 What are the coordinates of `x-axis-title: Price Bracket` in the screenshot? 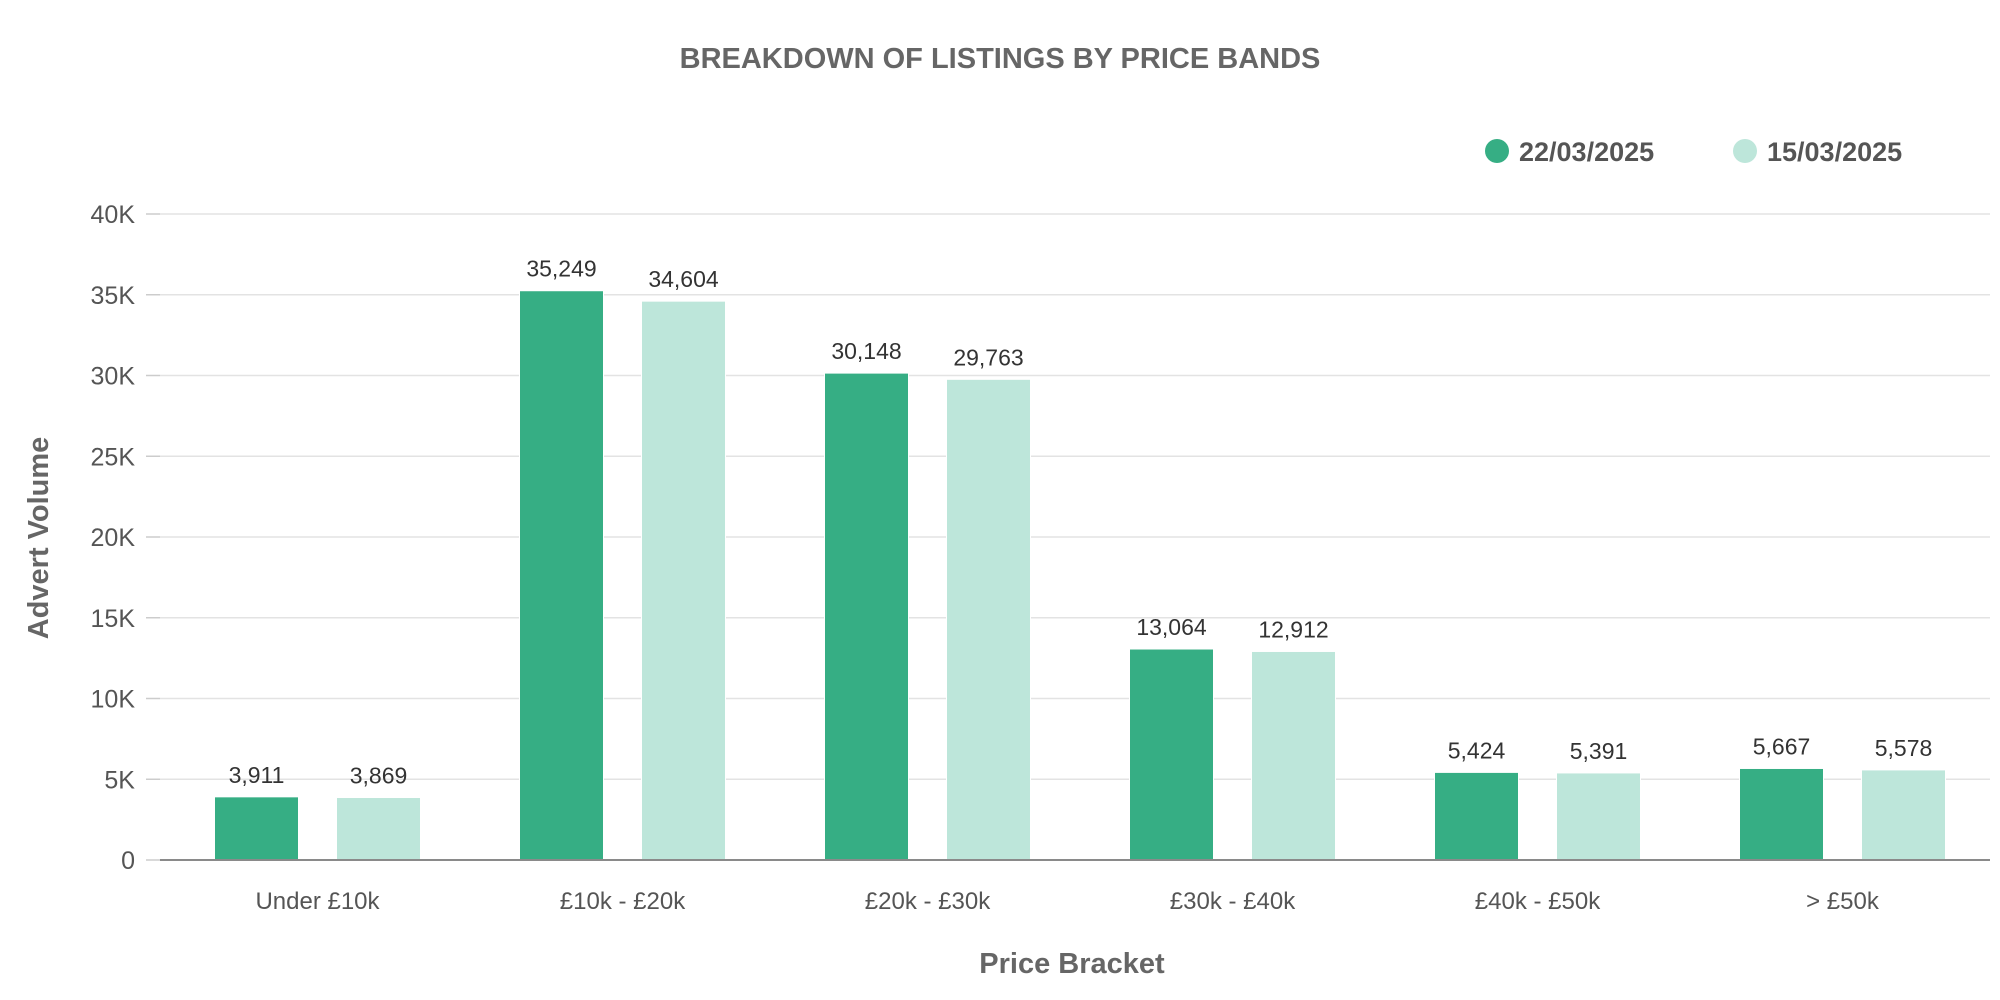 It's located at (1072, 964).